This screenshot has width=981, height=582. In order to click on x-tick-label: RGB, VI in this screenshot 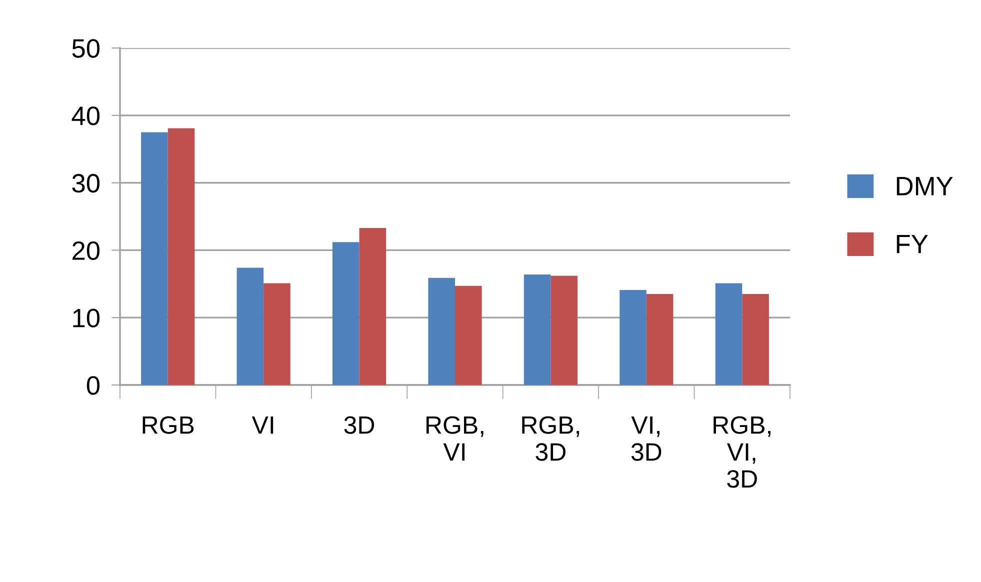, I will do `click(455, 438)`.